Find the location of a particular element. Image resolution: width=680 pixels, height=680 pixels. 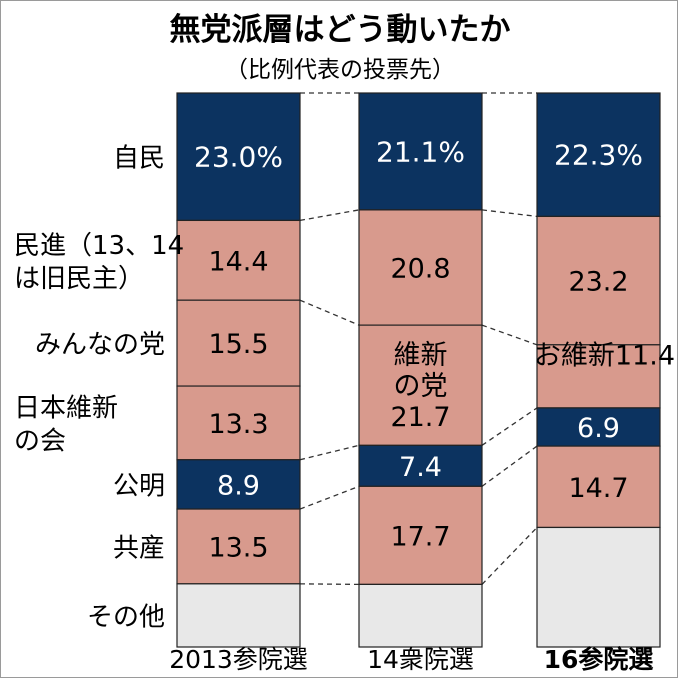

data-label: 21.1% is located at coordinates (420, 151).